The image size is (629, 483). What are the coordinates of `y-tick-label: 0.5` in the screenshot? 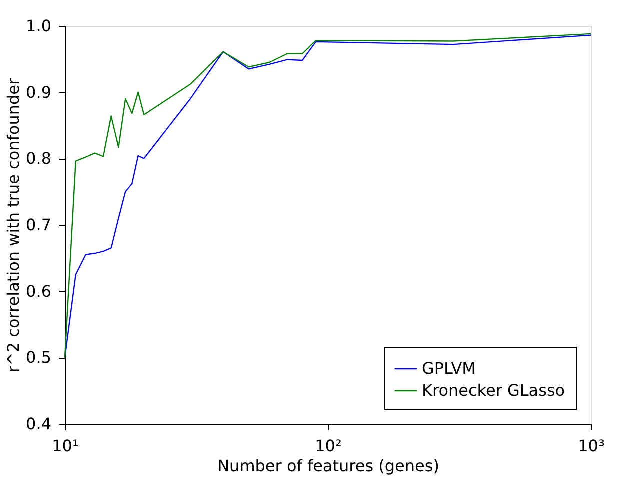 It's located at (39, 358).